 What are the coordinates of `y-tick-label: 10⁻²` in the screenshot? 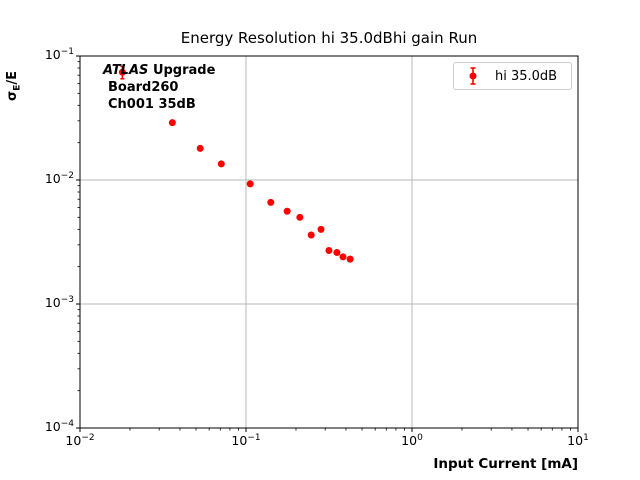 It's located at (59, 179).